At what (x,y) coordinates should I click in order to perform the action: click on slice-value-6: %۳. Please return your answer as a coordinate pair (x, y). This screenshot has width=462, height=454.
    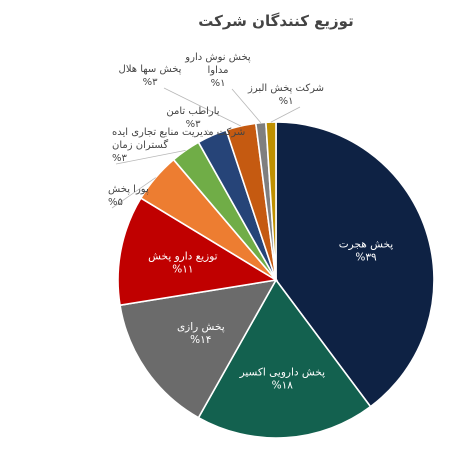
    Looking at the image, I should click on (194, 124).